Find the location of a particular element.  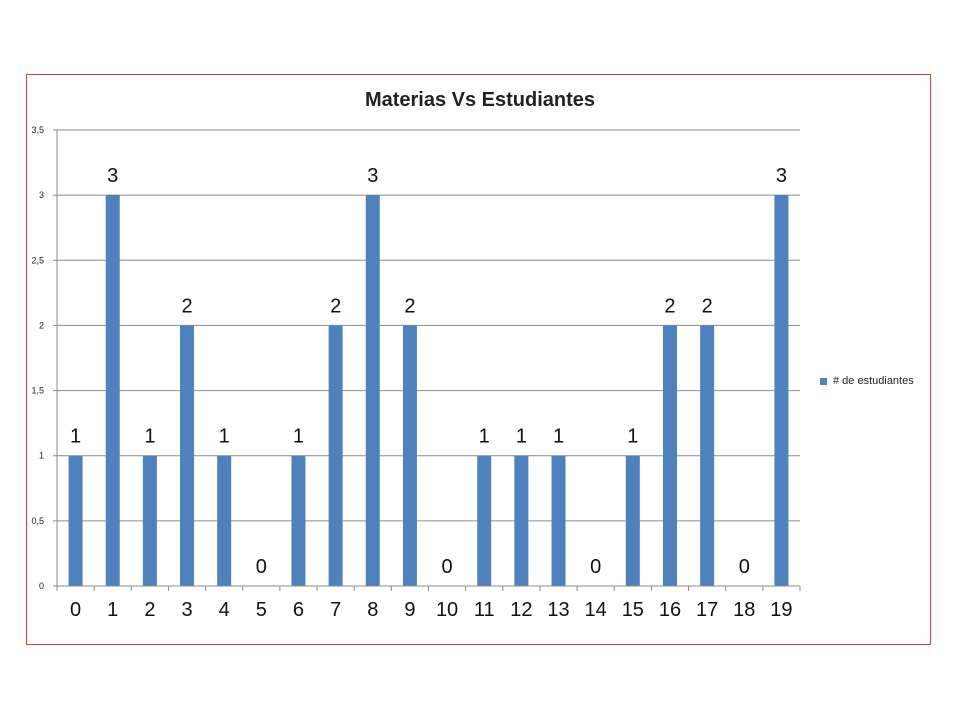

x-tick-label: 4 is located at coordinates (224, 610).